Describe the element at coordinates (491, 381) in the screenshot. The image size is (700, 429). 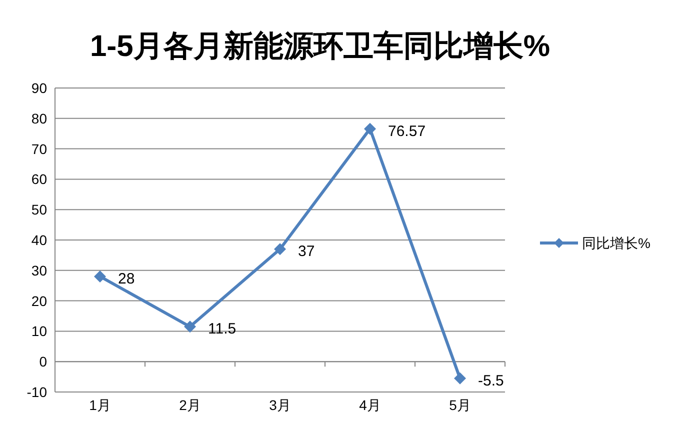
I see `data-label: -5.5` at that location.